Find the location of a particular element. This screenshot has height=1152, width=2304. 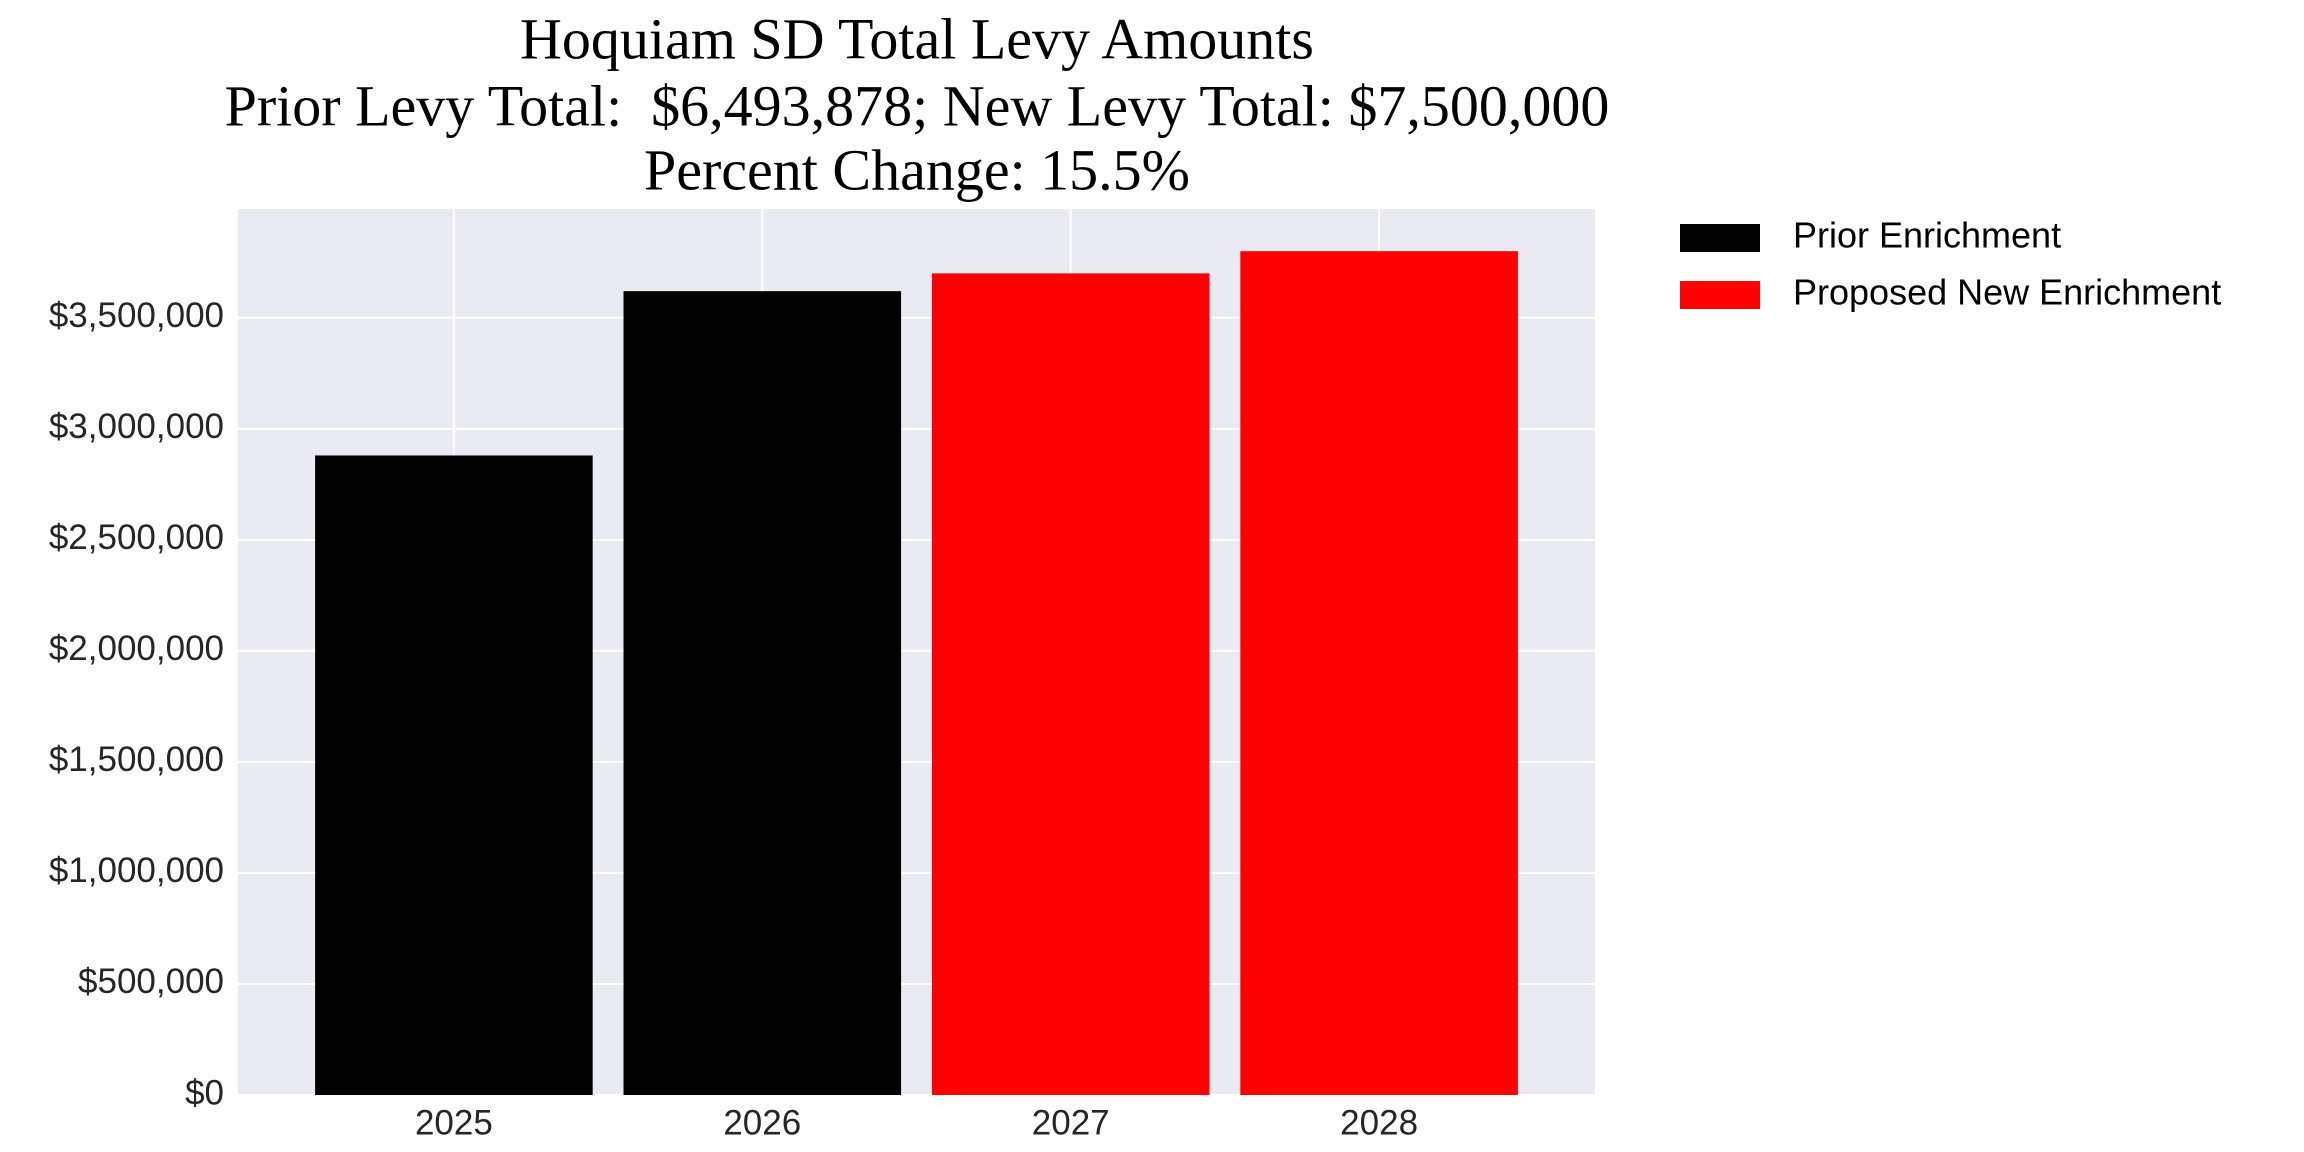

y-tick-label: $2,500,000 is located at coordinates (136, 537).